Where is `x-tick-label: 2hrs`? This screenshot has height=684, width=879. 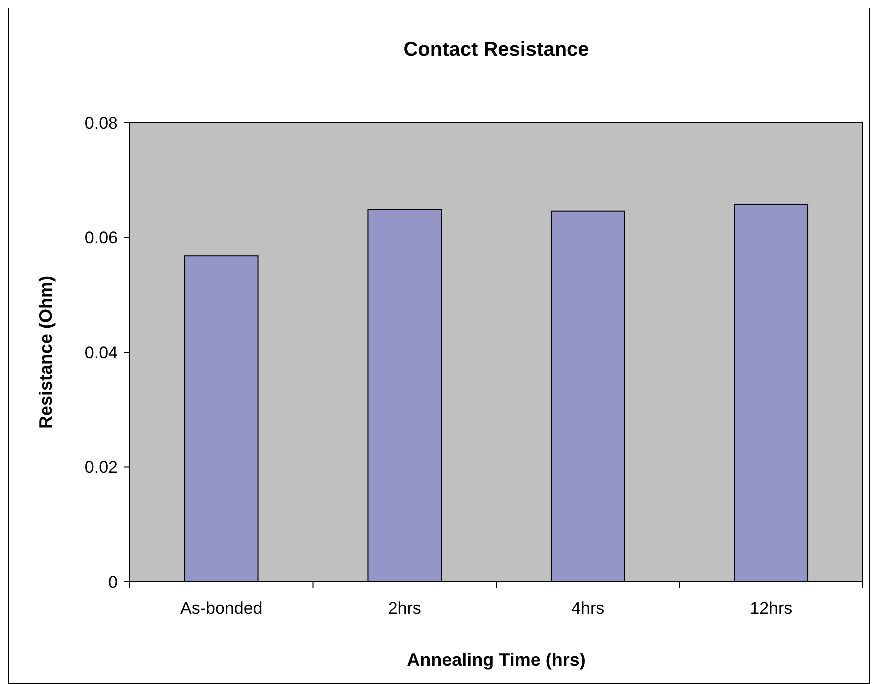 x-tick-label: 2hrs is located at coordinates (405, 608).